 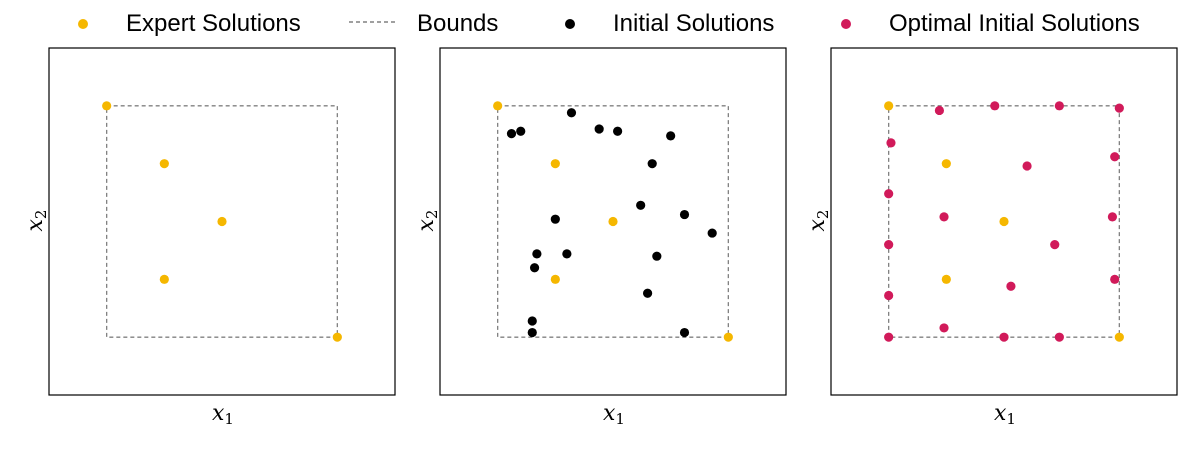 I want to click on legend-label-optimal: Optimal Initial Solutions, so click(x=1014, y=23).